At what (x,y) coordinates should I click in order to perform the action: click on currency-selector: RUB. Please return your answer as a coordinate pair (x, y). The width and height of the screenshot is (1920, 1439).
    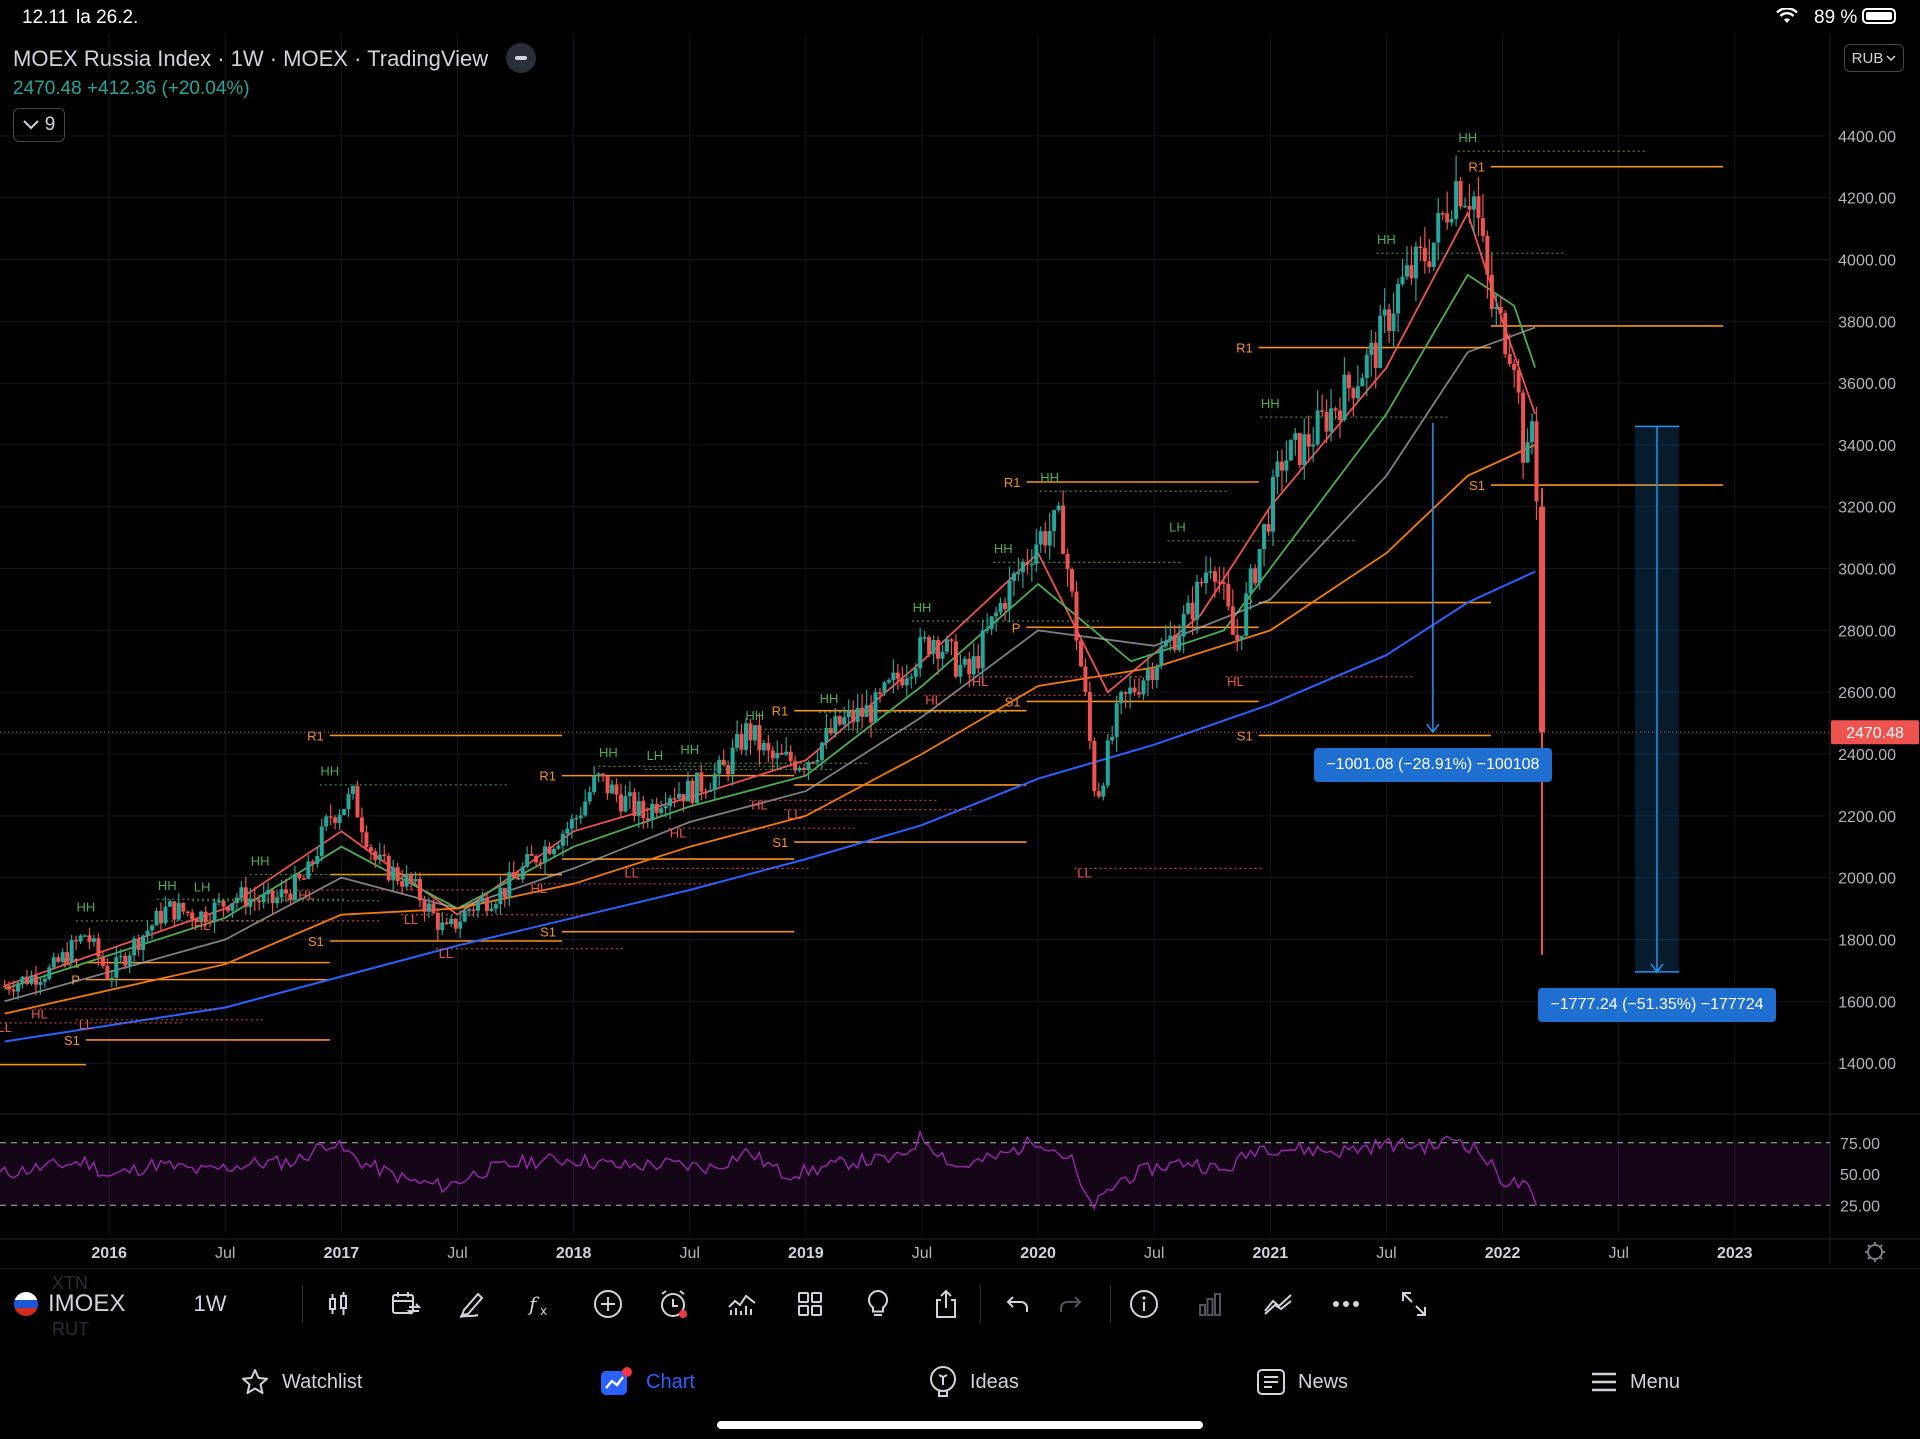
    Looking at the image, I should click on (1874, 58).